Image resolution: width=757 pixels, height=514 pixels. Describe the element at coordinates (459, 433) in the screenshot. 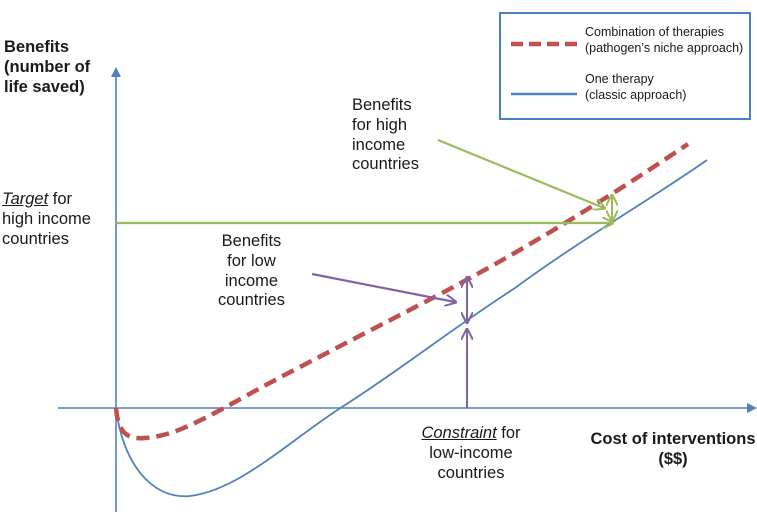

I see `constraint-label-emphasis: Constraint` at that location.